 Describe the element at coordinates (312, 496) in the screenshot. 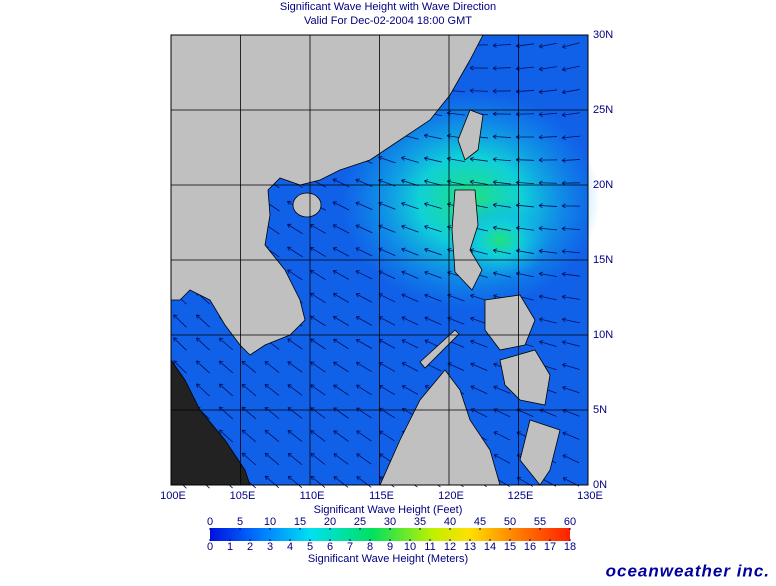

I see `lon-label: 110E` at that location.